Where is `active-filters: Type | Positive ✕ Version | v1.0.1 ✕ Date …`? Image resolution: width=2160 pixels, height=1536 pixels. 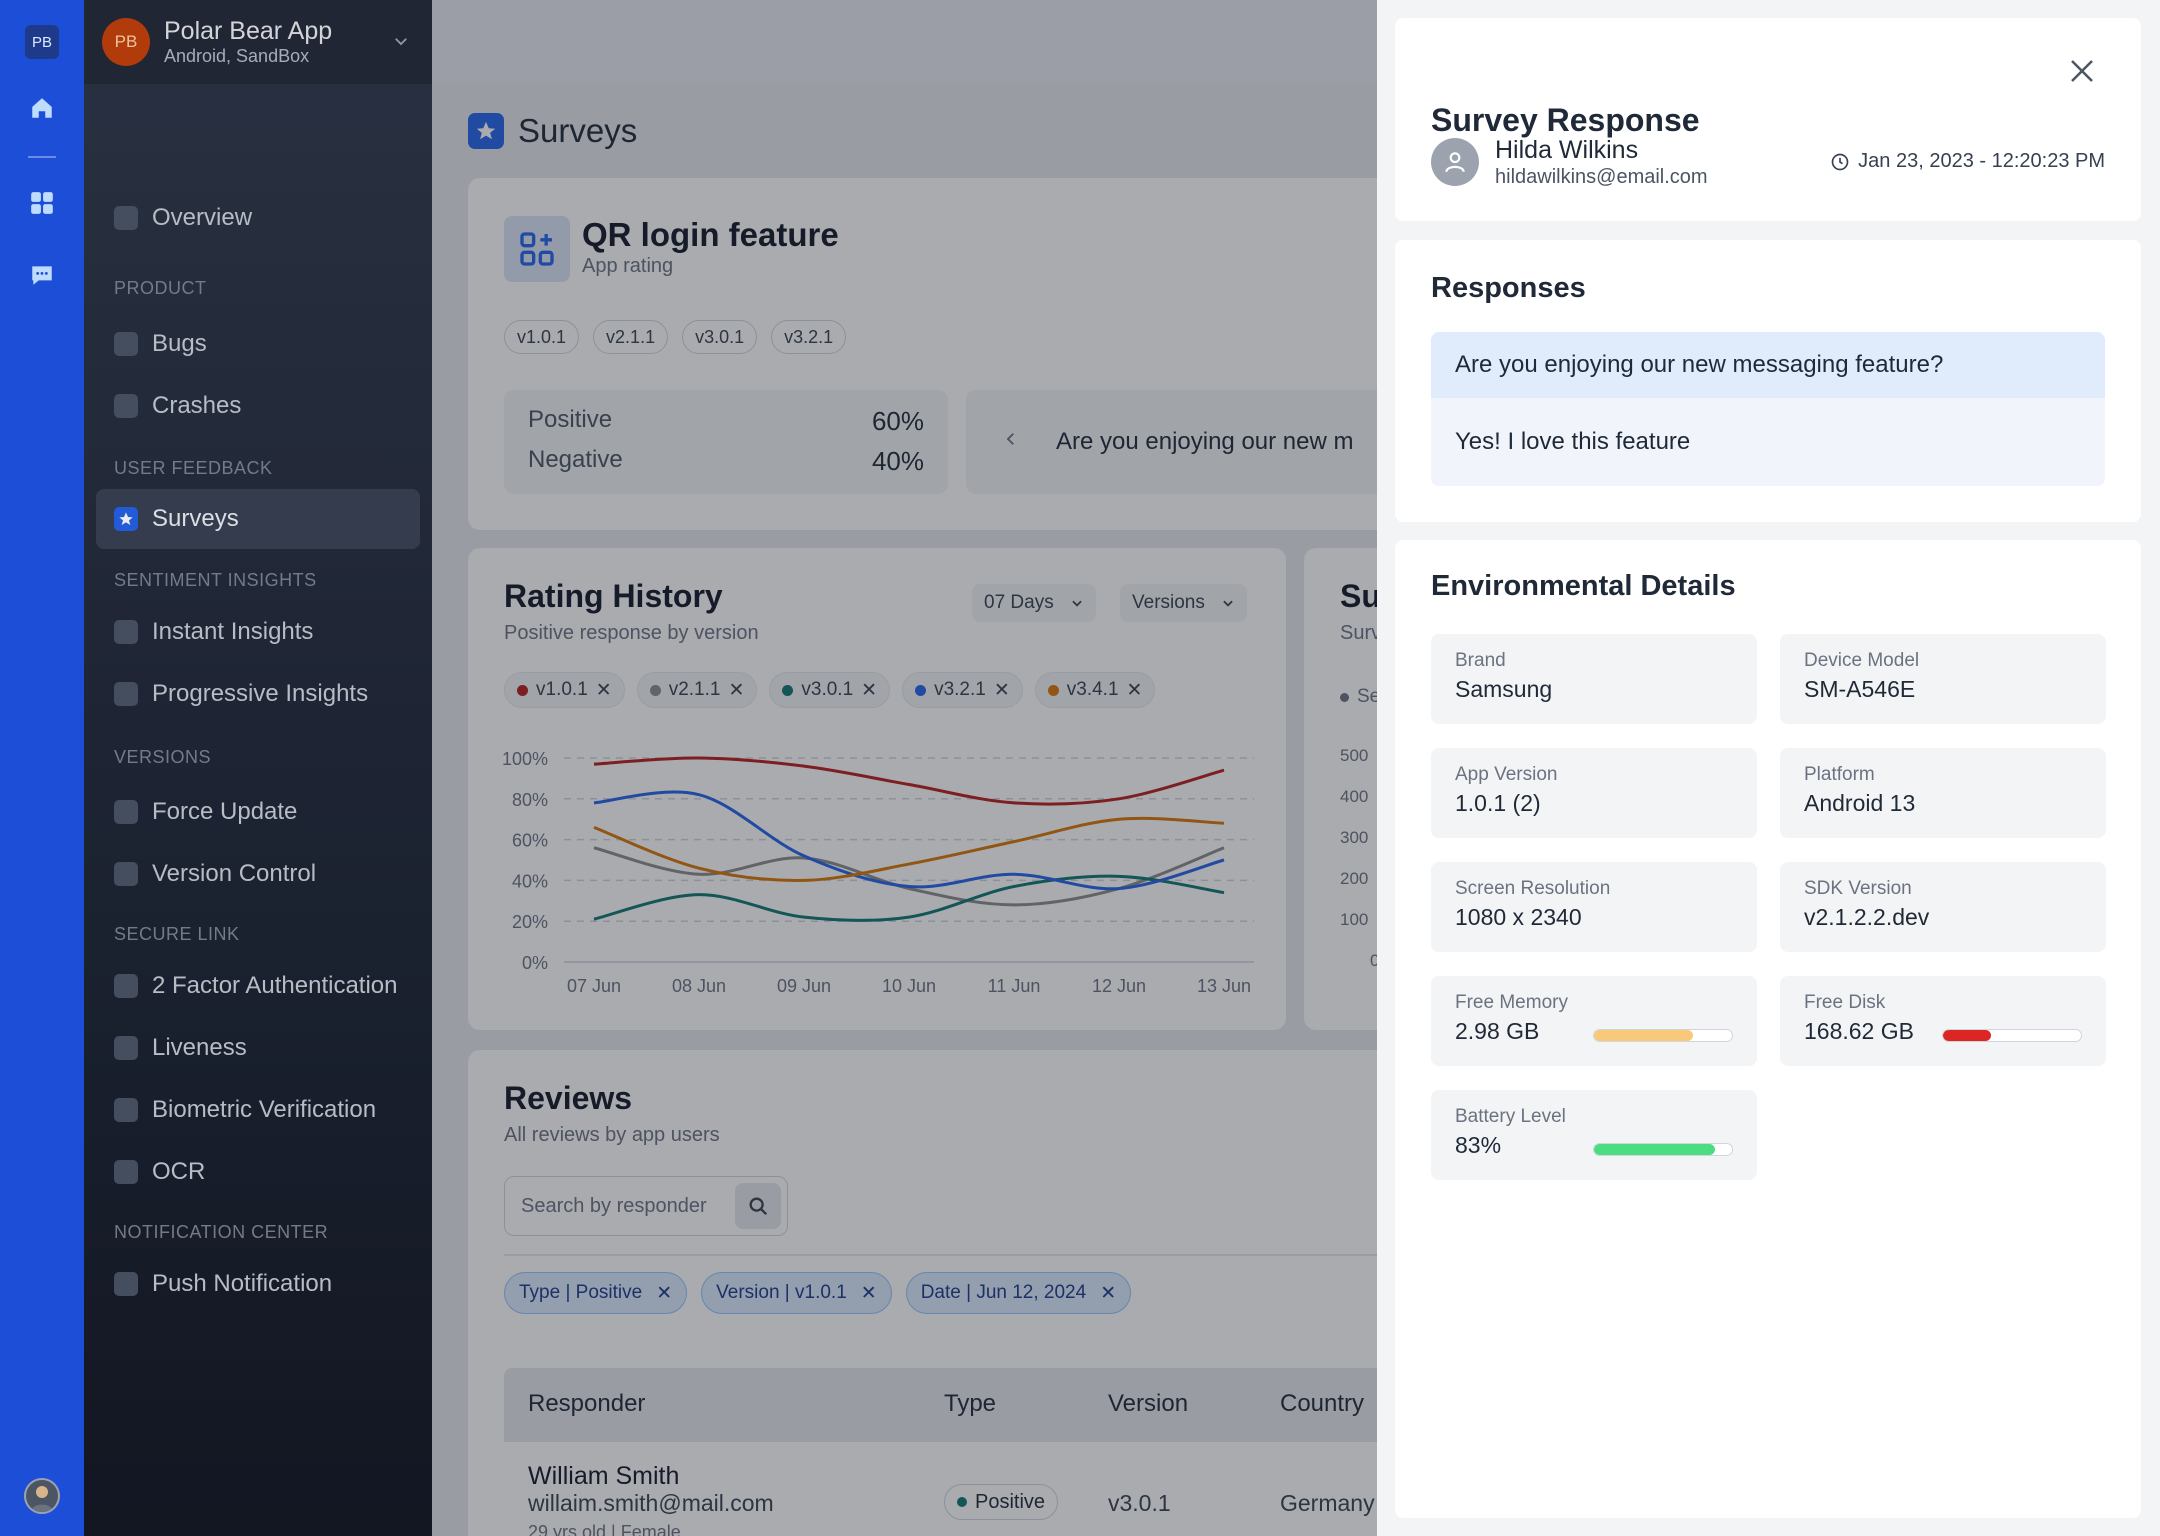
active-filters: Type | Positive ✕ Version | v1.0.1 ✕ Date … is located at coordinates (818, 1293).